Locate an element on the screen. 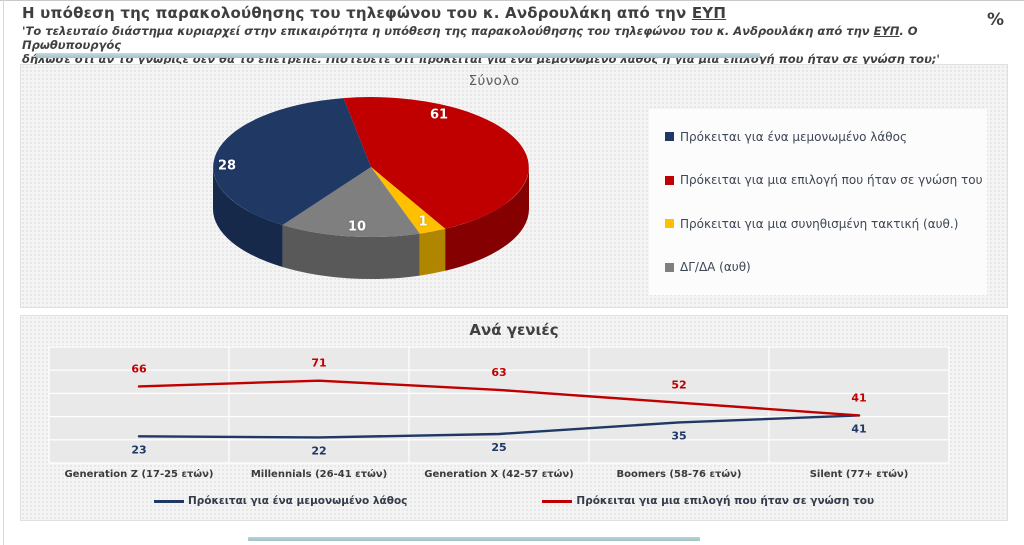  pie-slice-blue is located at coordinates (292, 161).